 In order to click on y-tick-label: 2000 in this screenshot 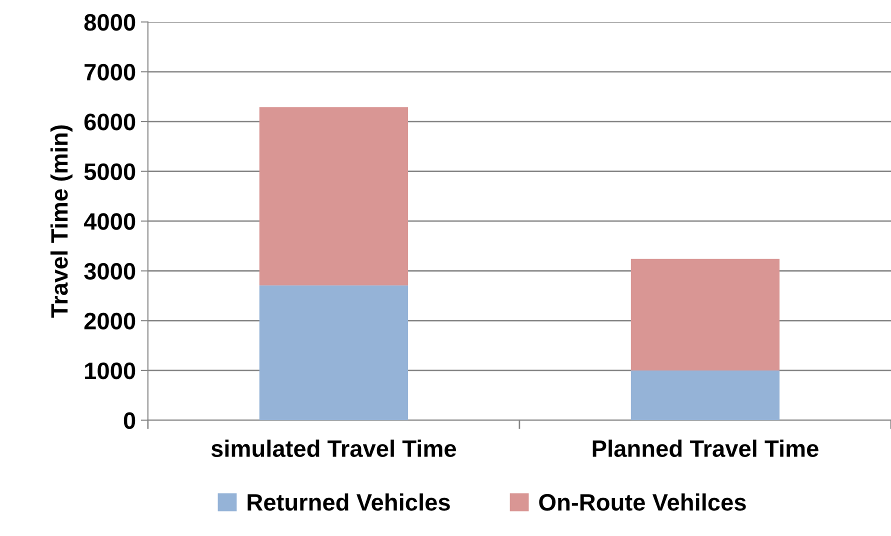, I will do `click(110, 321)`.